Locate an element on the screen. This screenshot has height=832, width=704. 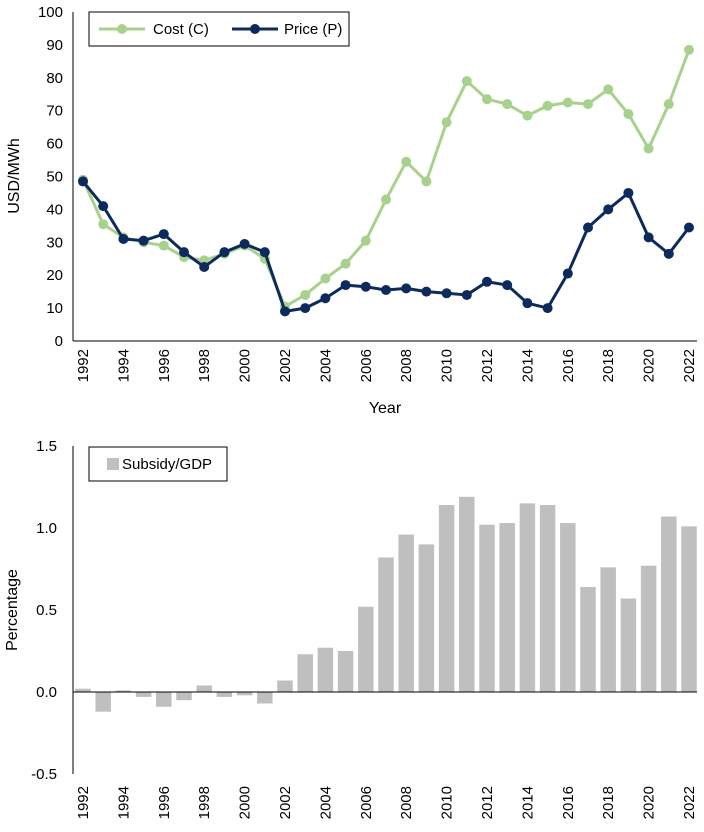
bar-chart-y-tick-label: 0.5 is located at coordinates (46, 610).